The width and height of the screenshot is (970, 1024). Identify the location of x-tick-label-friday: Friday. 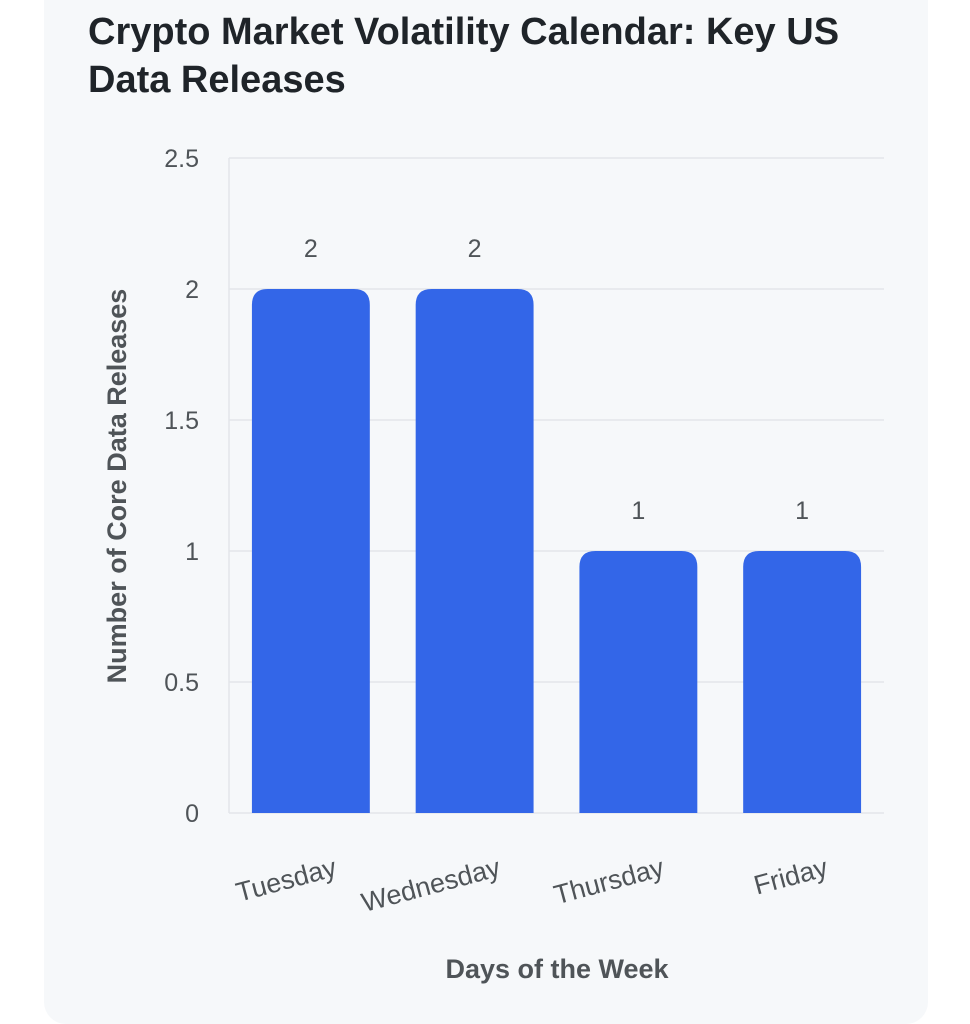
(791, 876).